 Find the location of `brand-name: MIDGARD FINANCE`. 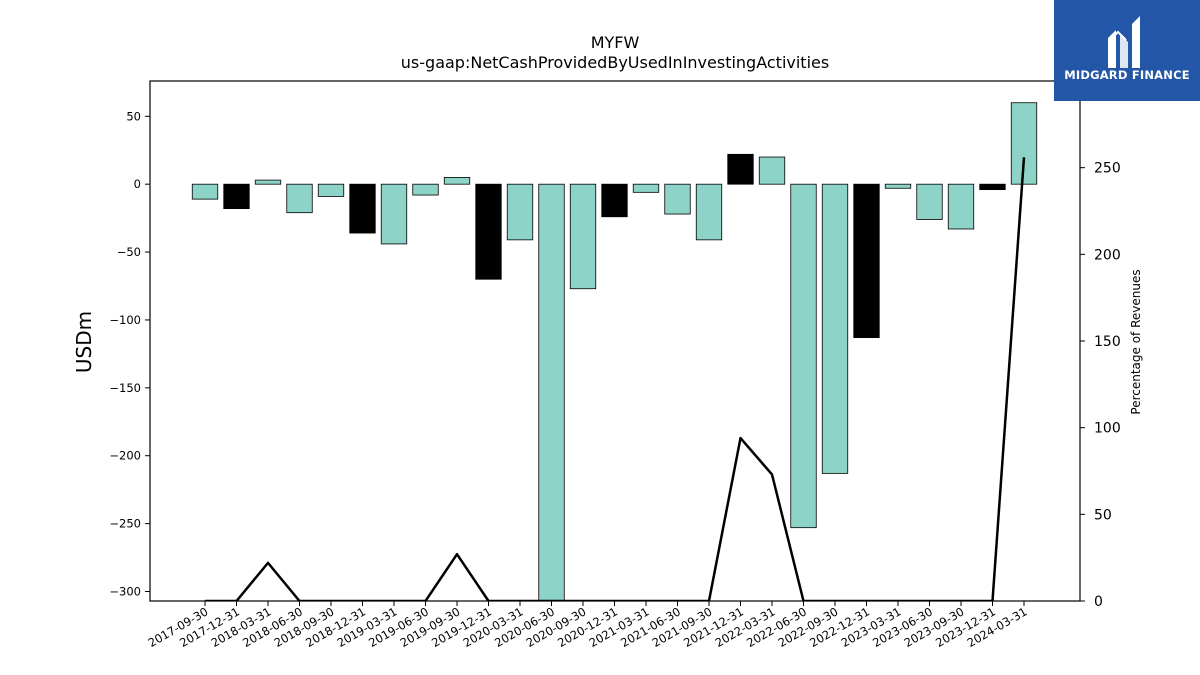

brand-name: MIDGARD FINANCE is located at coordinates (1127, 75).